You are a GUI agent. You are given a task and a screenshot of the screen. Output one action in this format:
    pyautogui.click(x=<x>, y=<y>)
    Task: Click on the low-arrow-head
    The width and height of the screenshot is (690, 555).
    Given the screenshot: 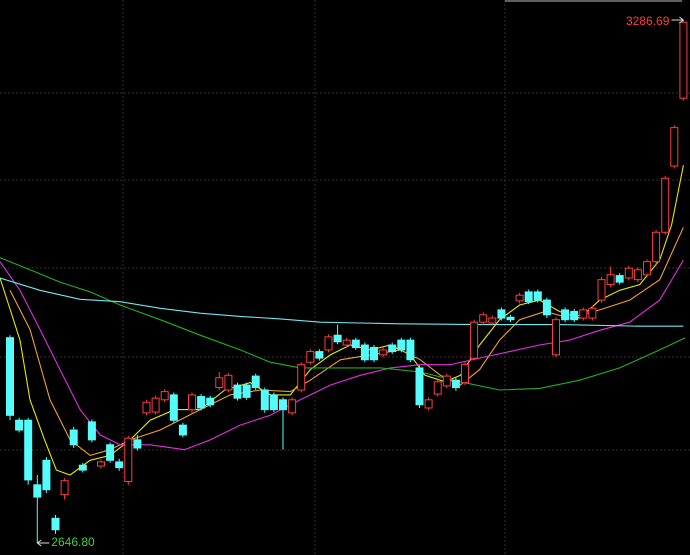 What is the action you would take?
    pyautogui.click(x=39, y=543)
    